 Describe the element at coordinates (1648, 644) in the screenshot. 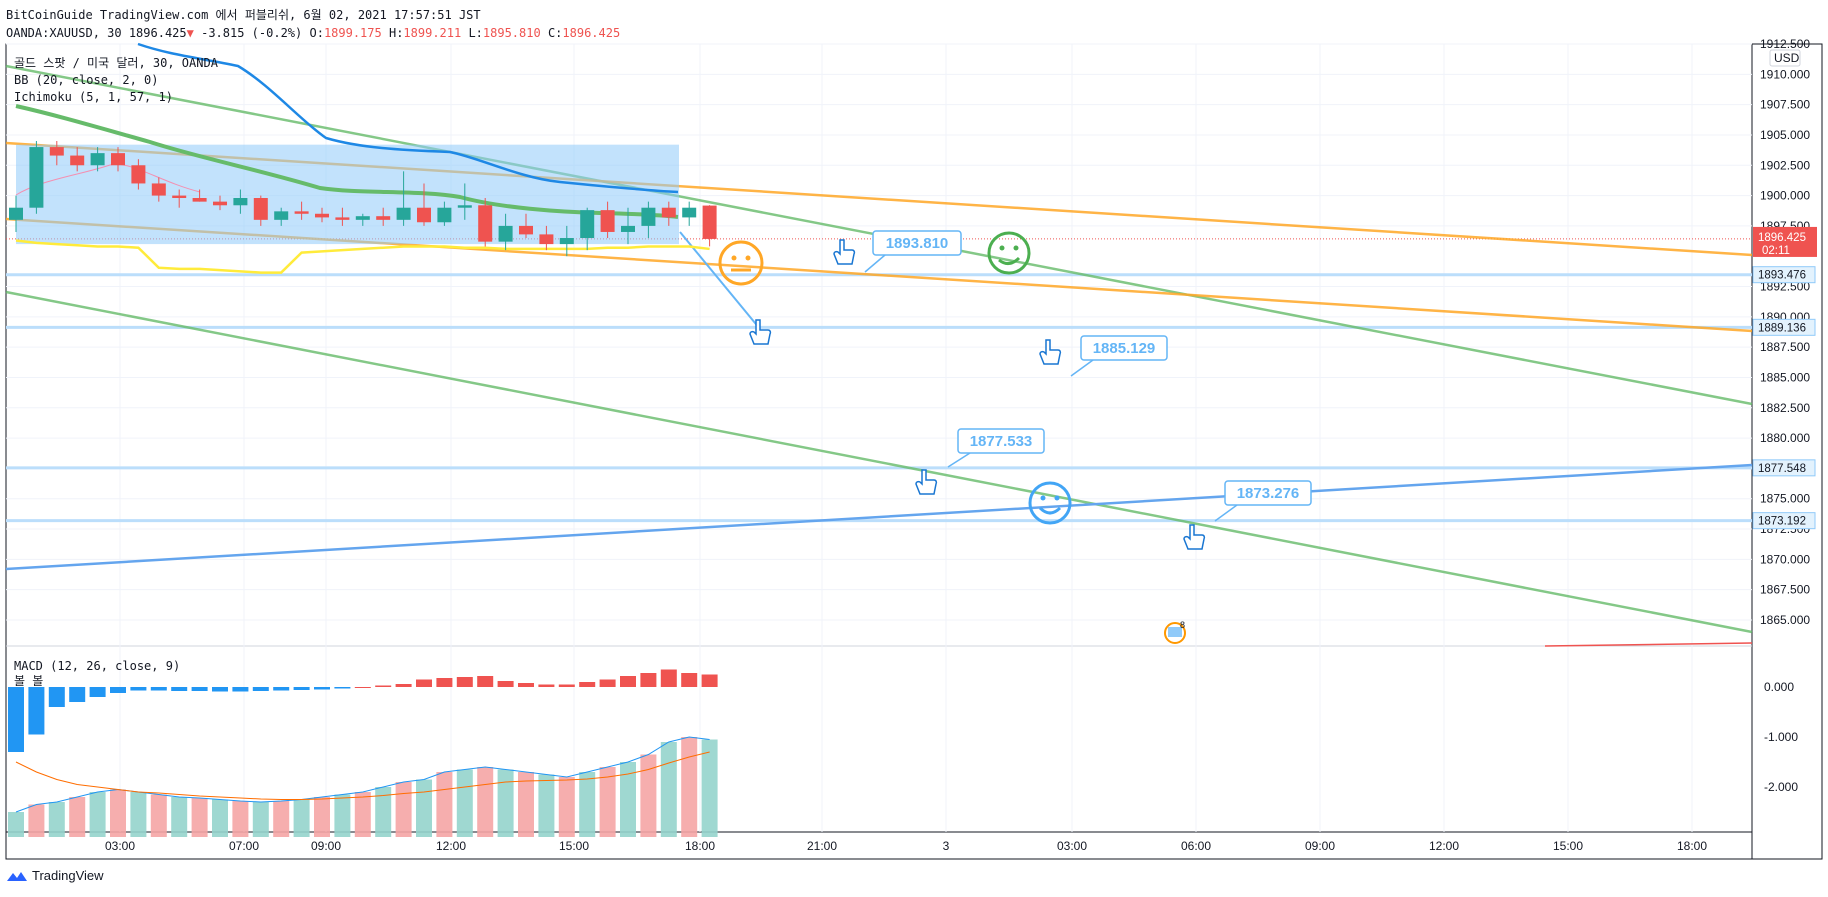

I see `macd-projection` at that location.